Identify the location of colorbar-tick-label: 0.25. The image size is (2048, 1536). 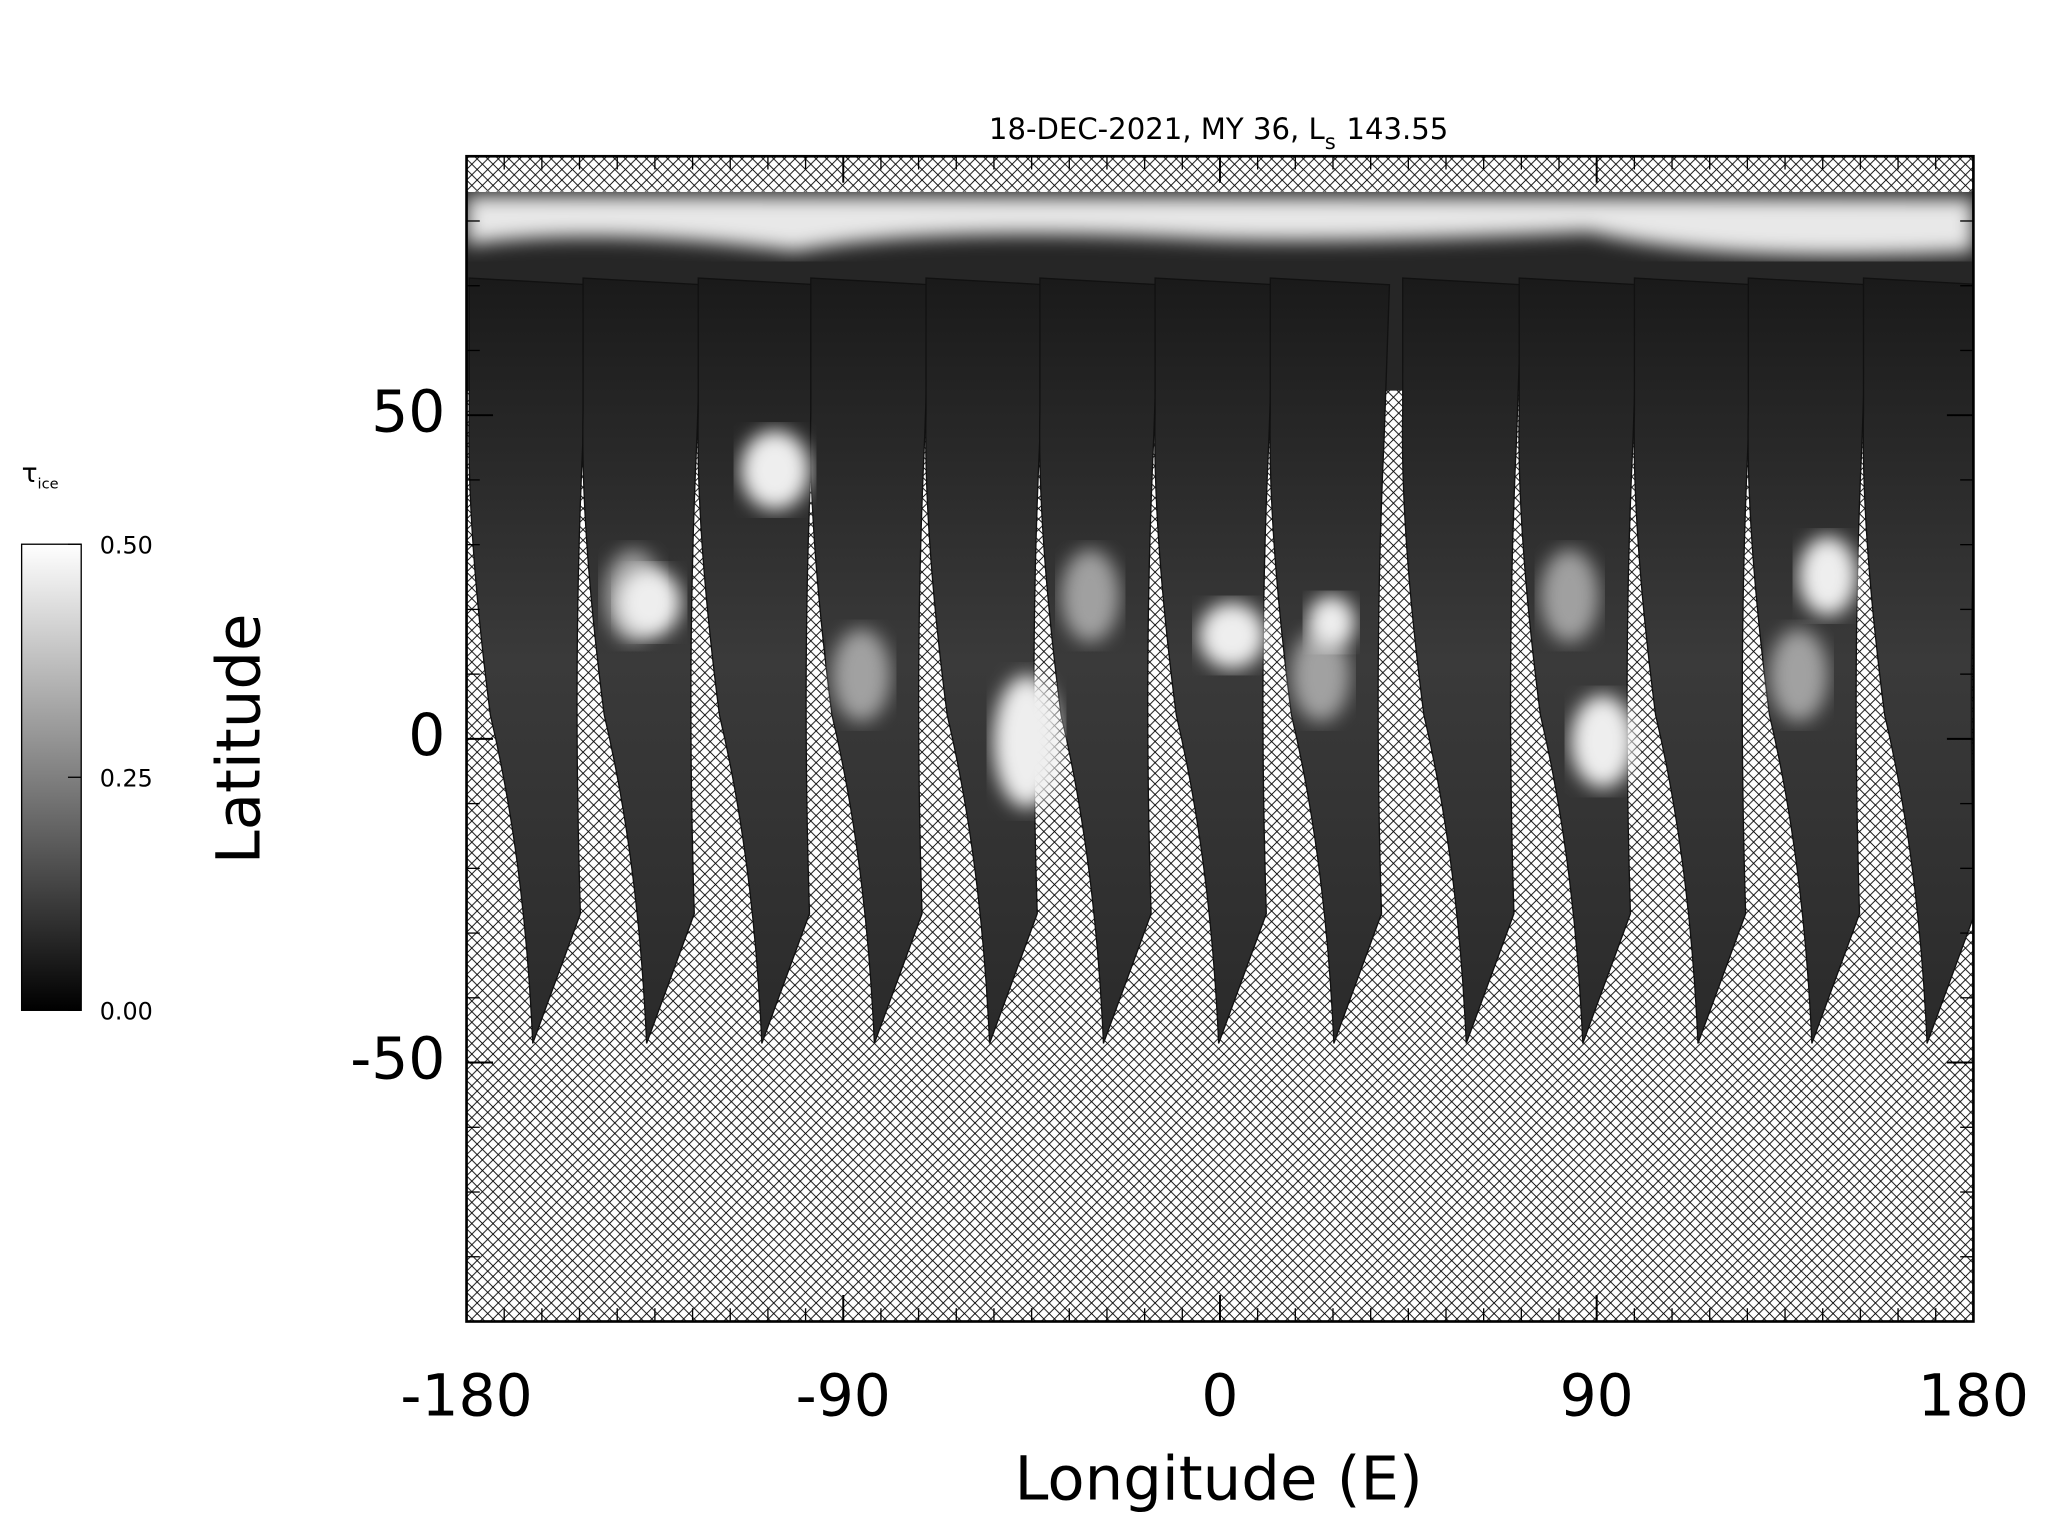
(126, 778).